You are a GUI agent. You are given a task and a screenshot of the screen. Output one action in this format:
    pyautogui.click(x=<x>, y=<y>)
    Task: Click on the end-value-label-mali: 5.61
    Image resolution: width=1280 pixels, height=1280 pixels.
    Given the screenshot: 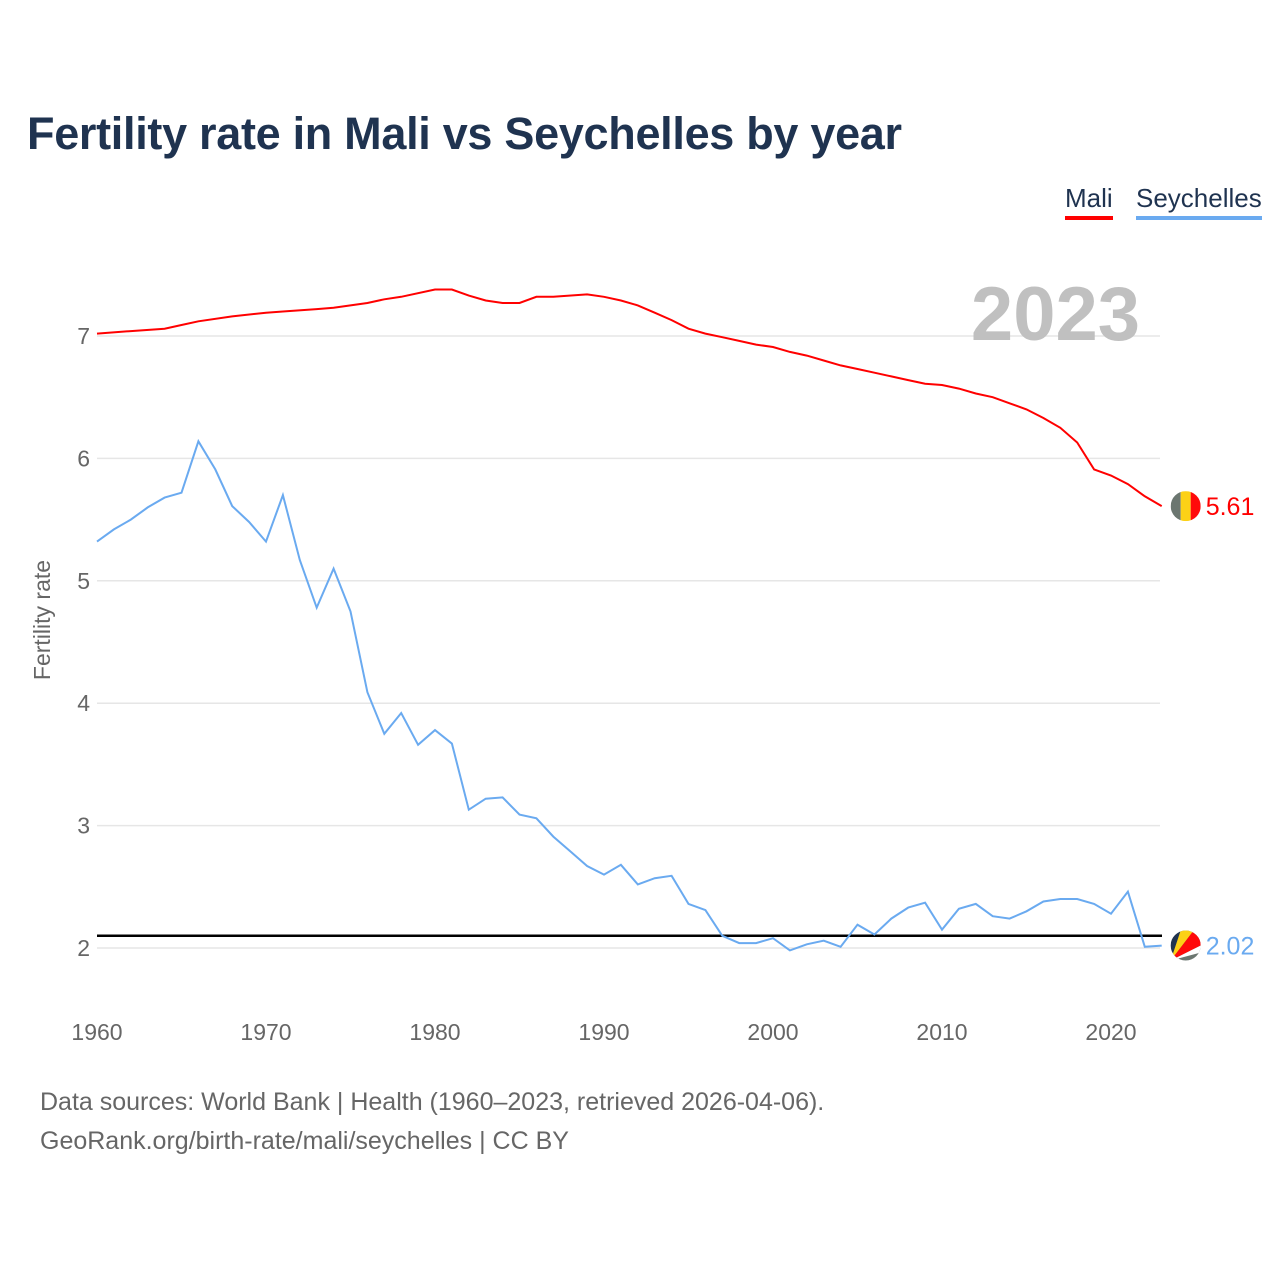 What is the action you would take?
    pyautogui.click(x=1230, y=507)
    